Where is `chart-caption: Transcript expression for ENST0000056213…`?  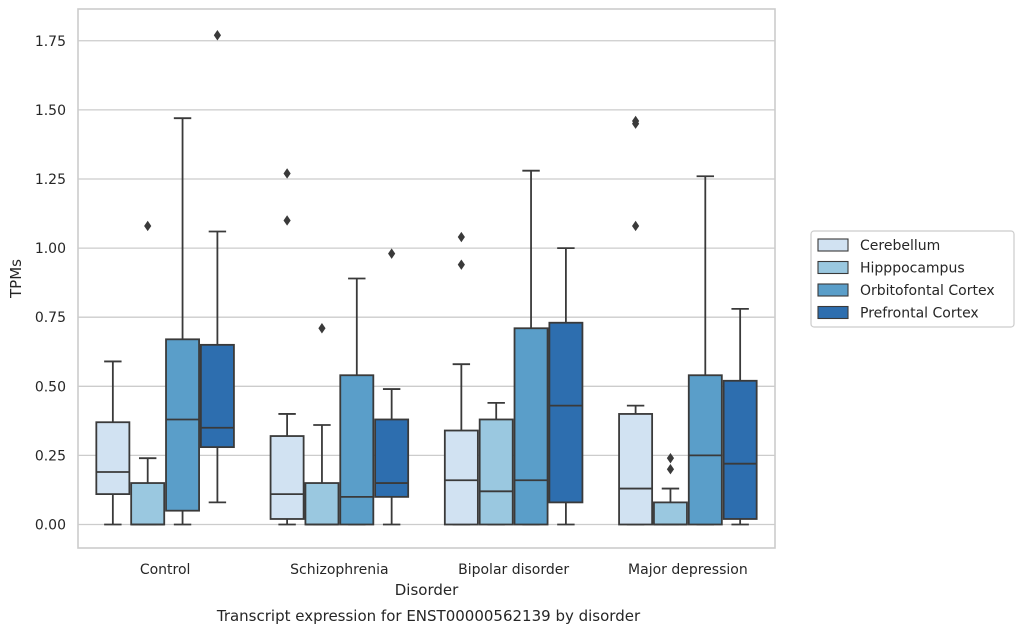 chart-caption: Transcript expression for ENST0000056213… is located at coordinates (428, 616).